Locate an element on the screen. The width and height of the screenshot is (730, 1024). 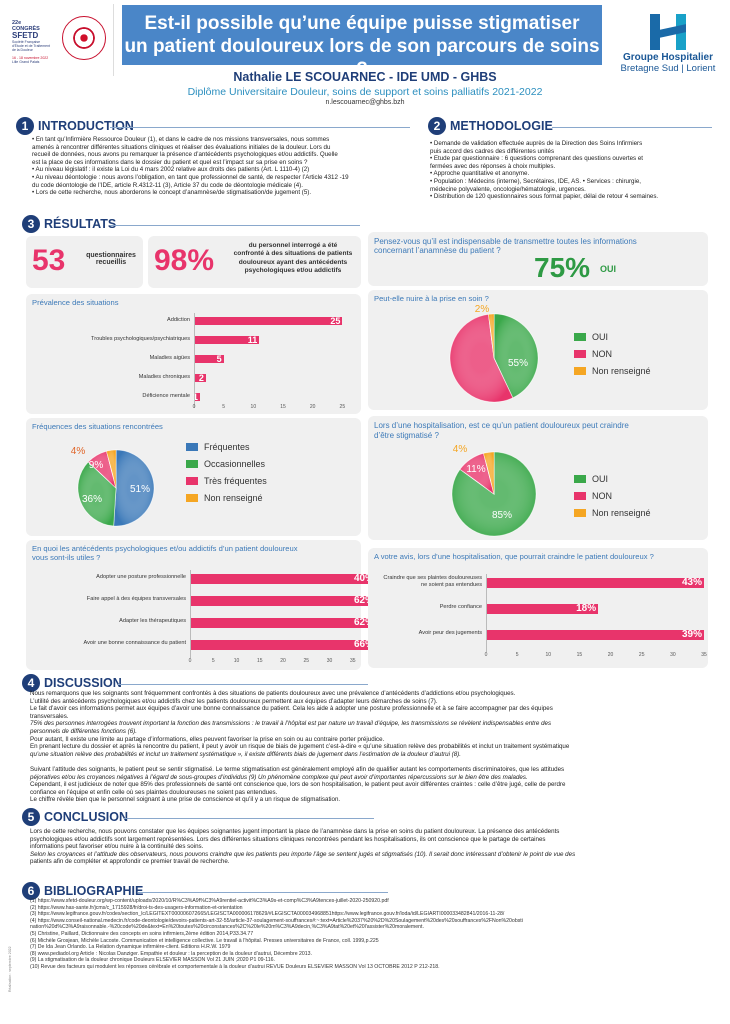
bar-value-label: 25 is located at coordinates (335, 320).